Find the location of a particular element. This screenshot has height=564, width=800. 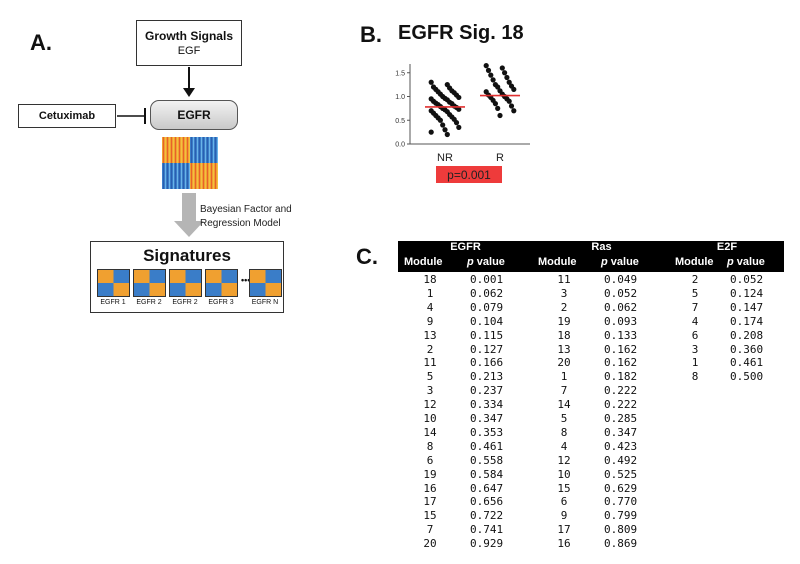

p-value-cell: 0.929 is located at coordinates (487, 544).